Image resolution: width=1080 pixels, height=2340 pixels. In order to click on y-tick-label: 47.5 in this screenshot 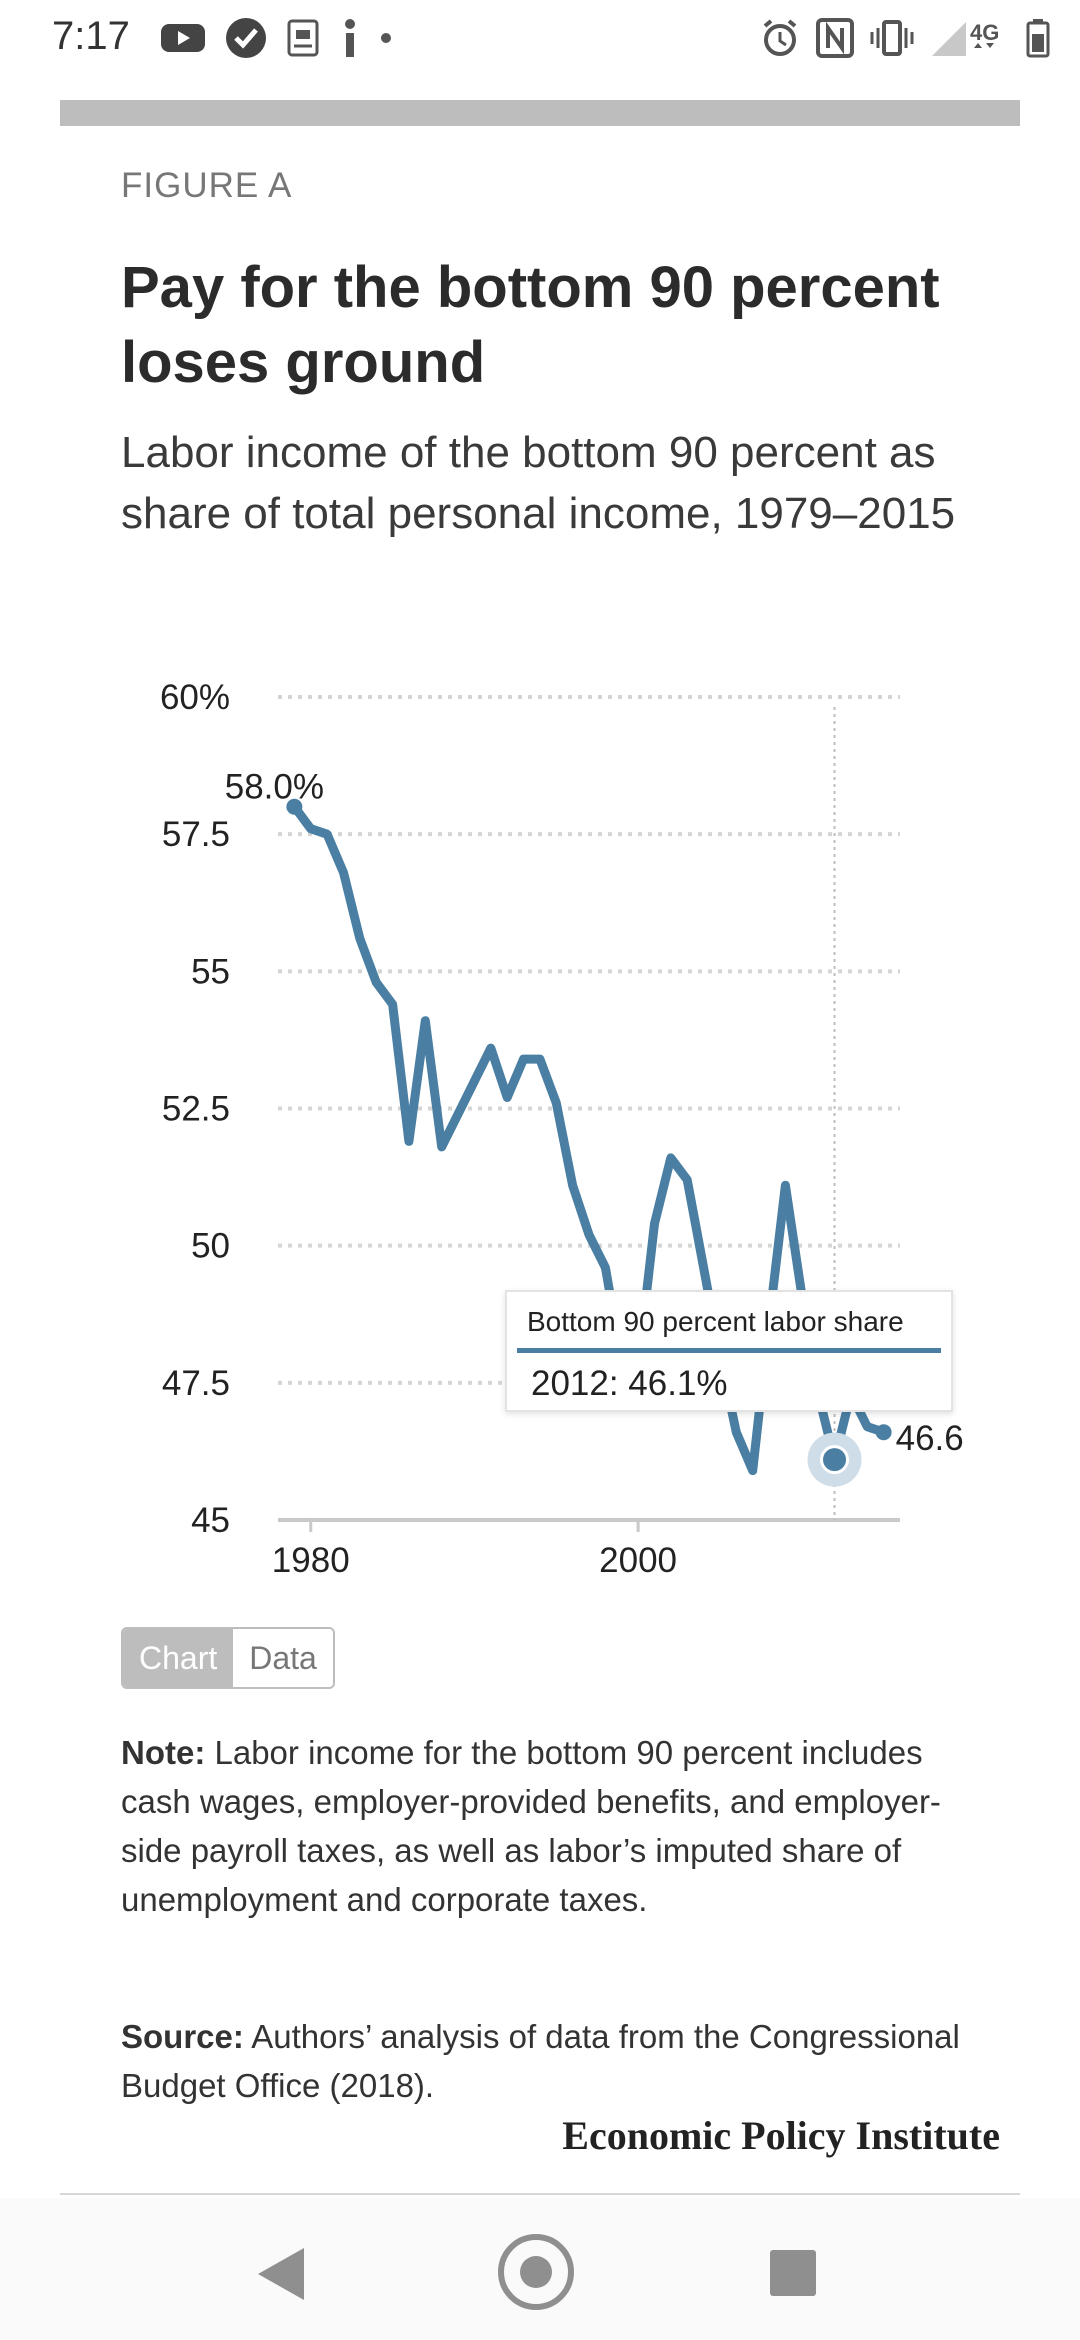, I will do `click(196, 1383)`.